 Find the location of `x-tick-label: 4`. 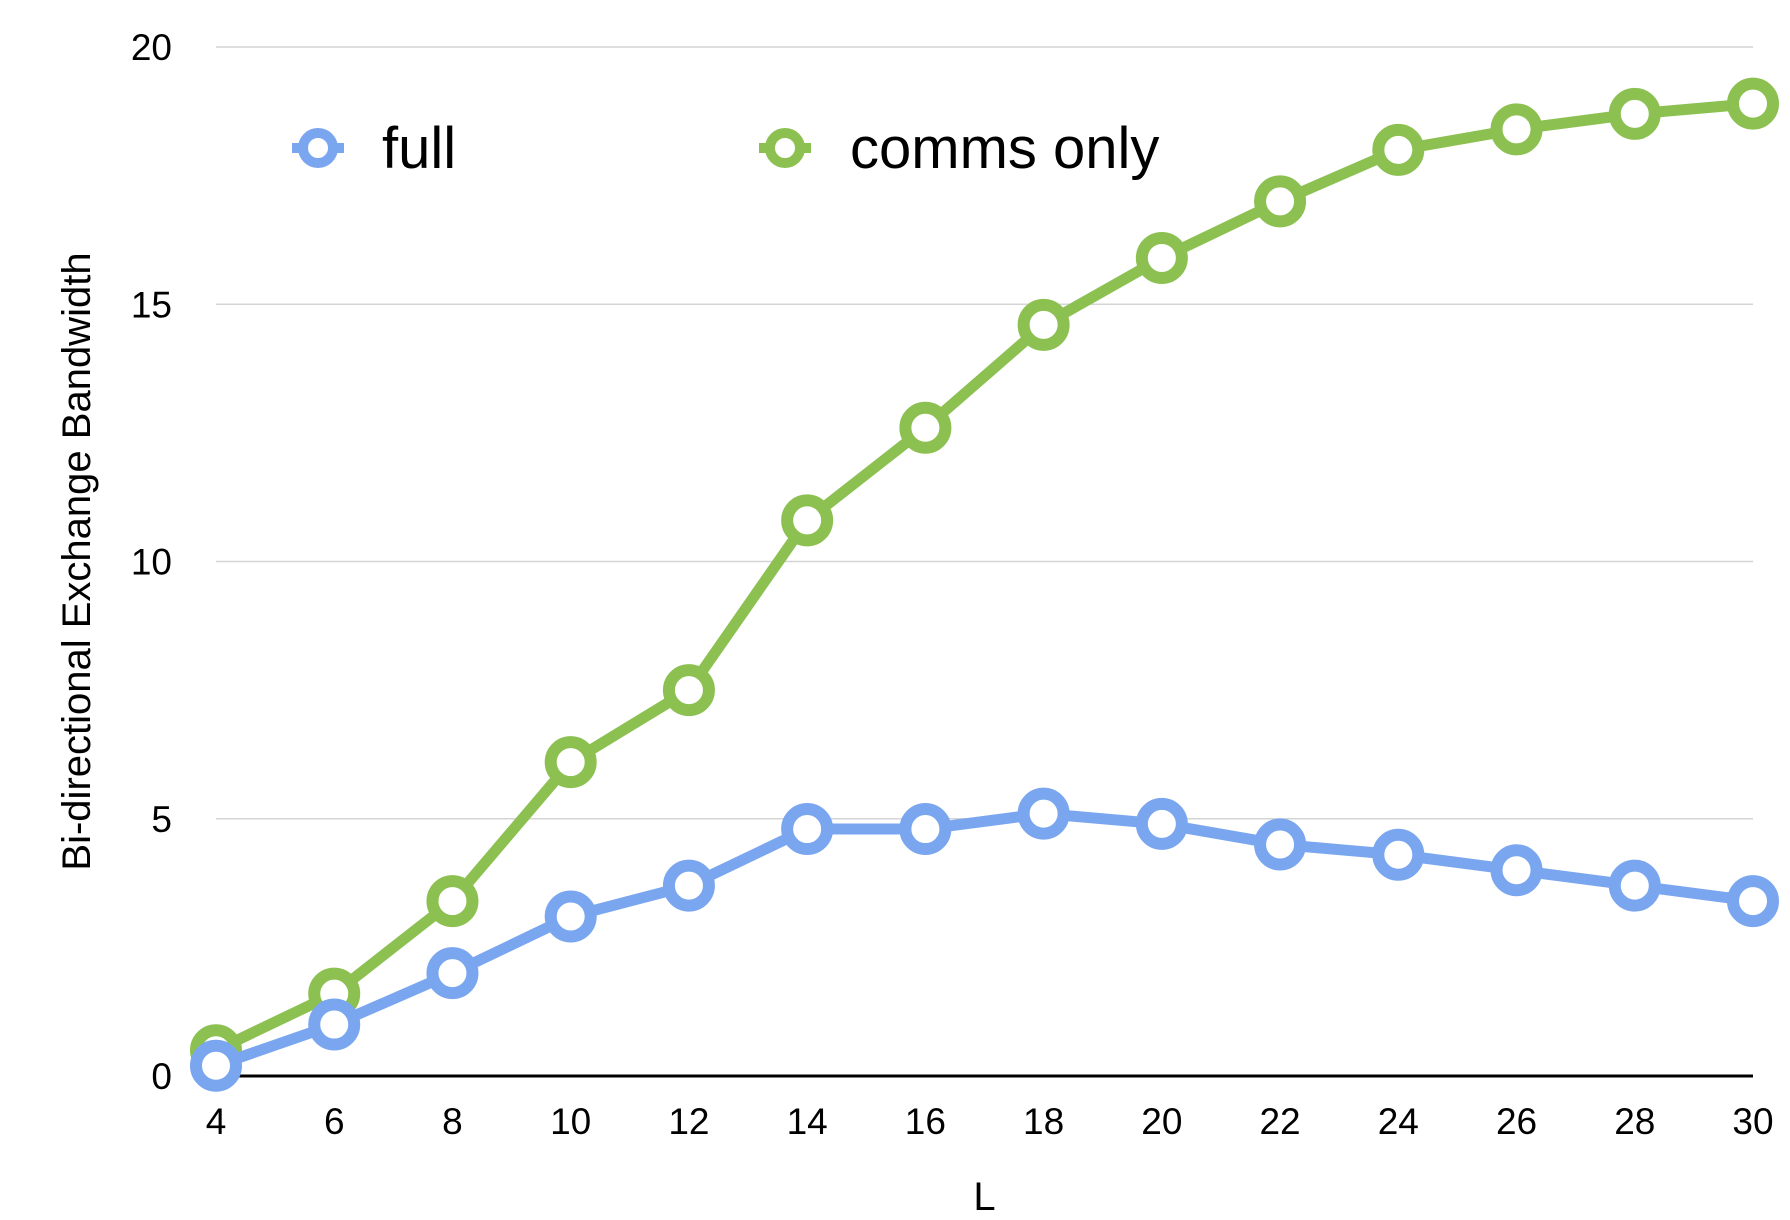

x-tick-label: 4 is located at coordinates (216, 1121).